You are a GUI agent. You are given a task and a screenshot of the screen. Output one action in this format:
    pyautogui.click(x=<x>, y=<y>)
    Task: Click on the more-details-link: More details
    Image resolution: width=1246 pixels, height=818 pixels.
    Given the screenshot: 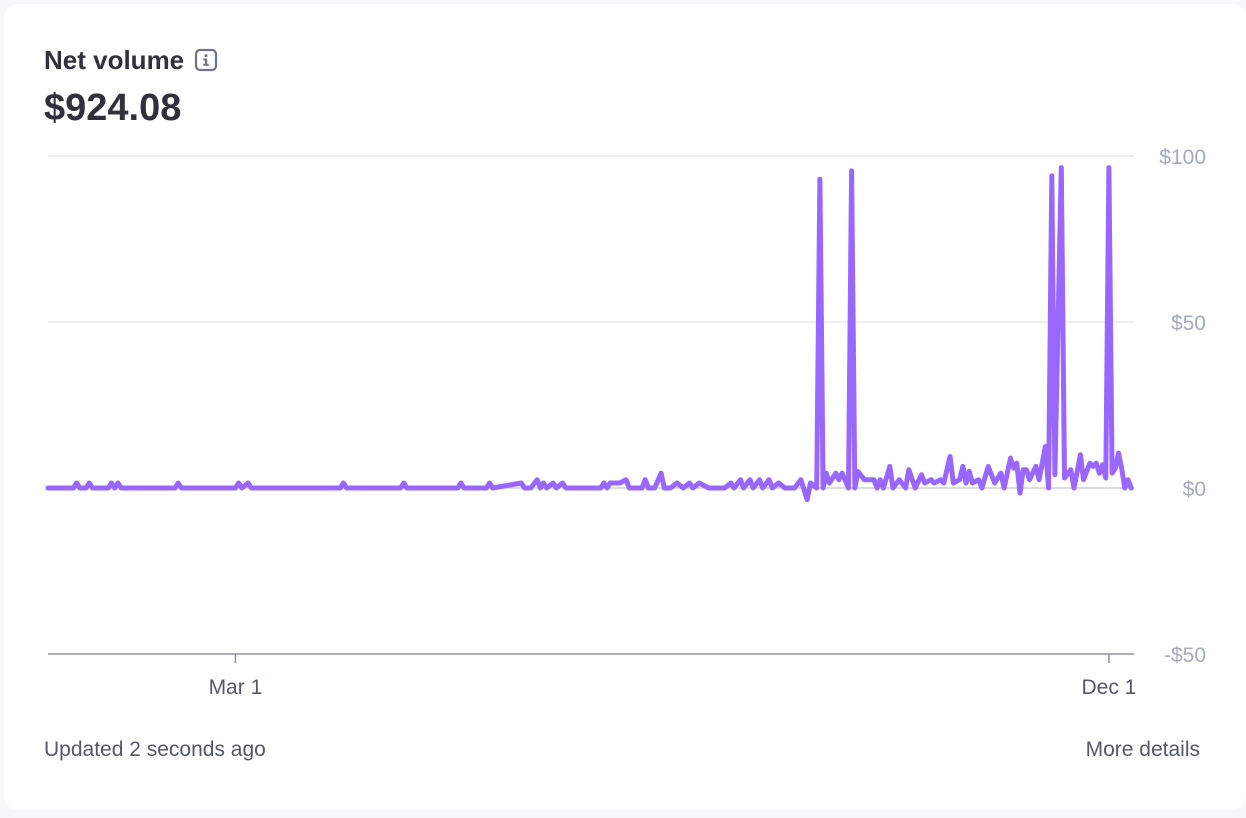 What is the action you would take?
    pyautogui.click(x=1142, y=749)
    